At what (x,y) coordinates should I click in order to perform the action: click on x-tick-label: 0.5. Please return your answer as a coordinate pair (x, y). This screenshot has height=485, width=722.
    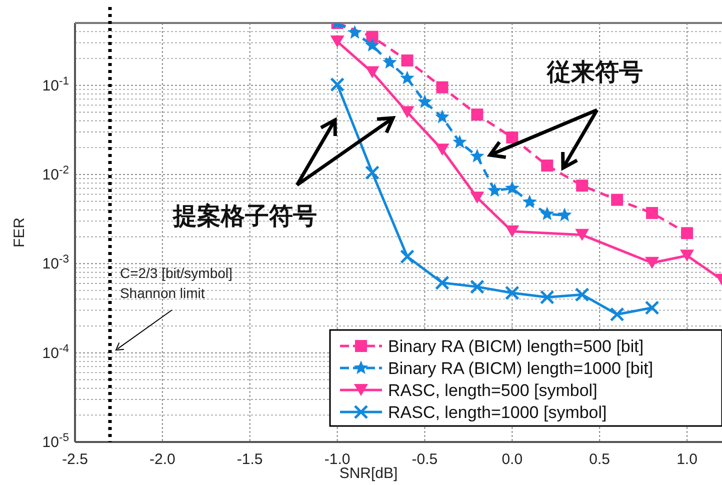
    Looking at the image, I should click on (599, 459).